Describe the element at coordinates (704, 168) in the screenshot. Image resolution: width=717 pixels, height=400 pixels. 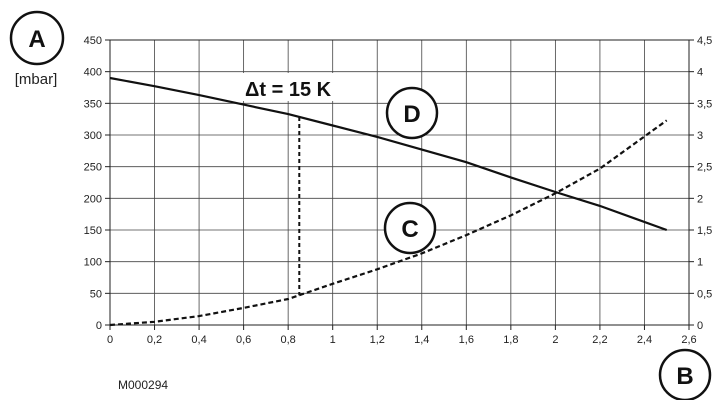
I see `right-tick-label: 2,5` at that location.